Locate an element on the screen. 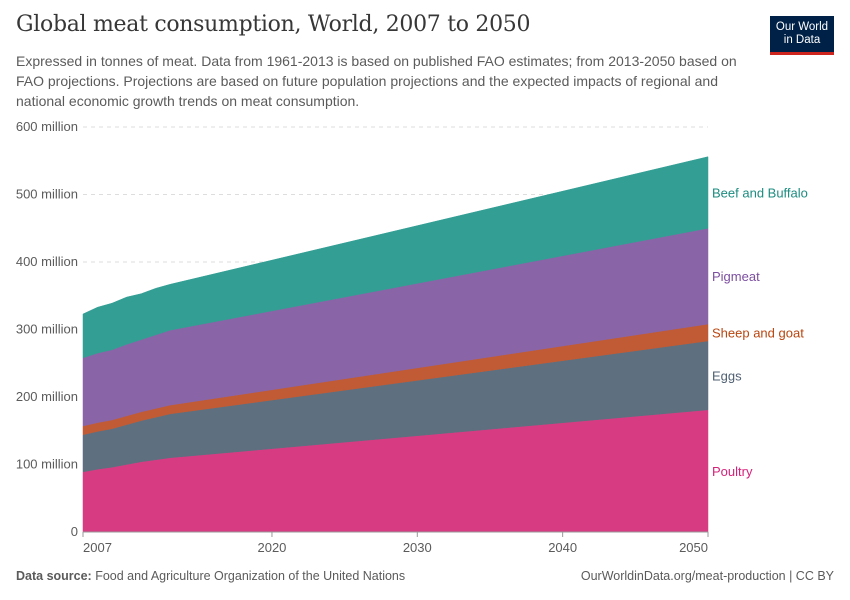 The image size is (850, 600). y-tick-label: 300 million is located at coordinates (47, 329).